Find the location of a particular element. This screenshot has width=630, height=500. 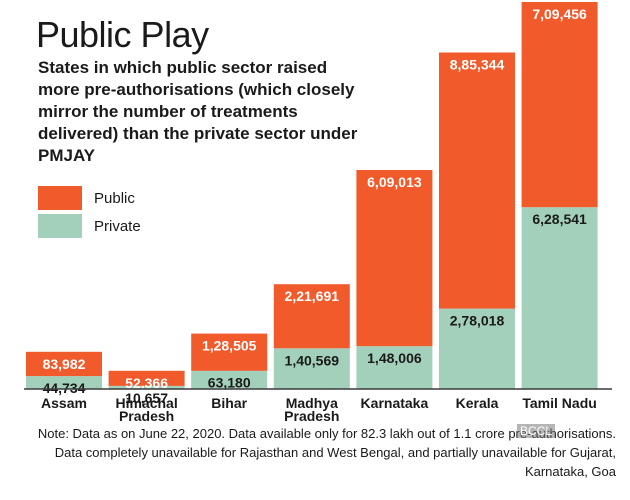

public-value-label-bihar: 1,28,505 is located at coordinates (229, 346).